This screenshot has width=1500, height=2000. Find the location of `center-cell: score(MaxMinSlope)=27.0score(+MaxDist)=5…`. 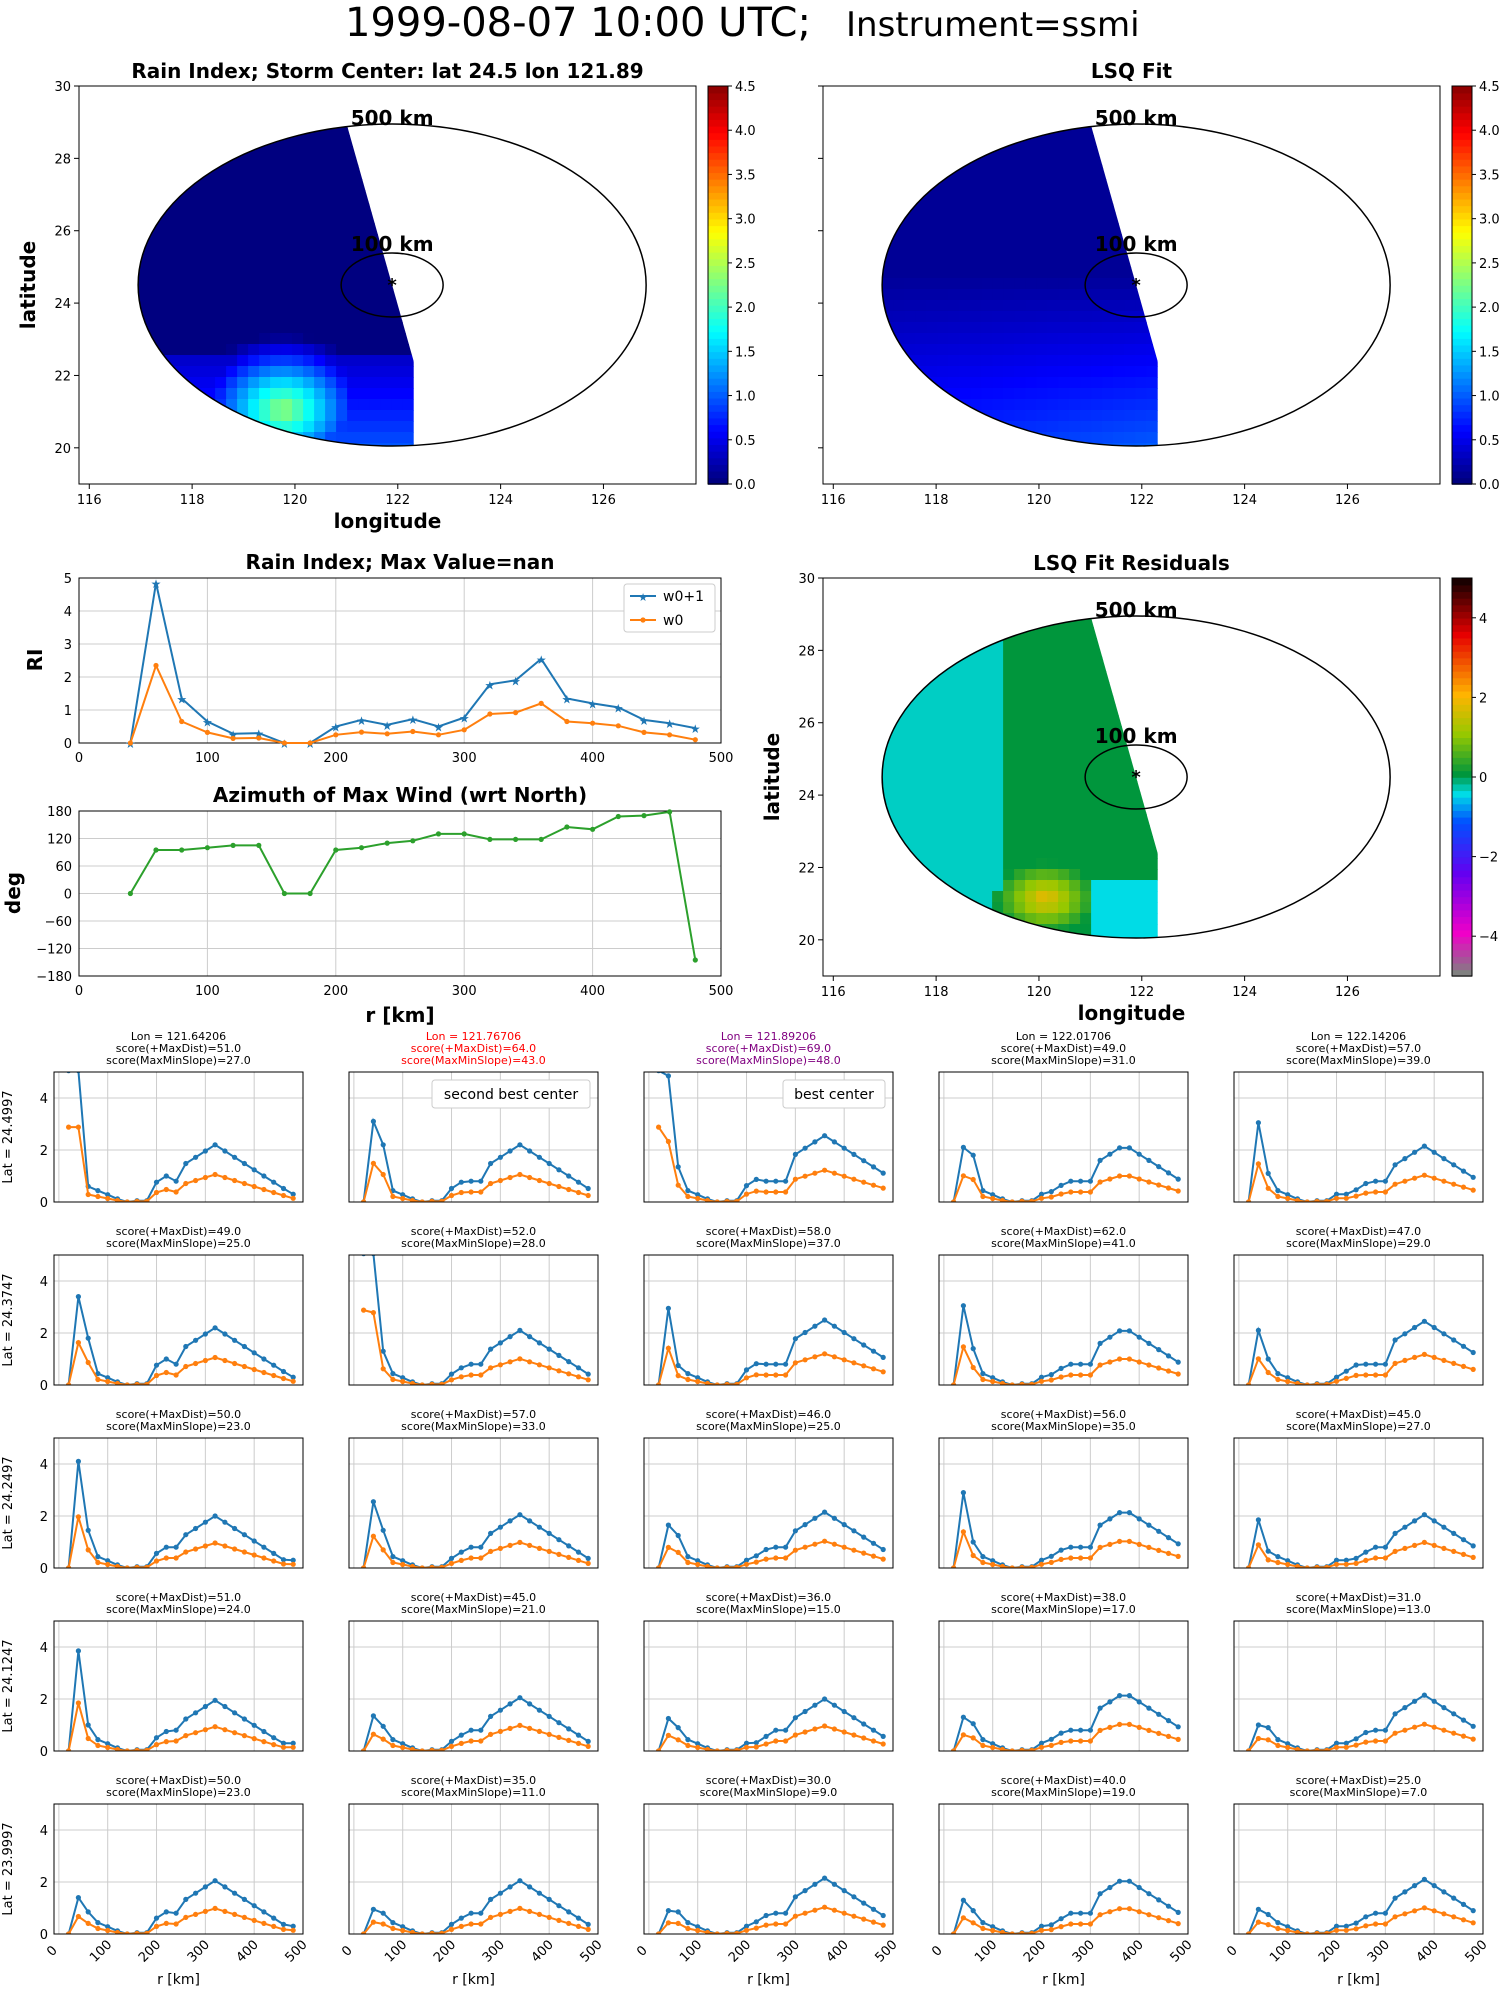

center-cell: score(MaxMinSlope)=27.0score(+MaxDist)=5… is located at coordinates (152, 1120).